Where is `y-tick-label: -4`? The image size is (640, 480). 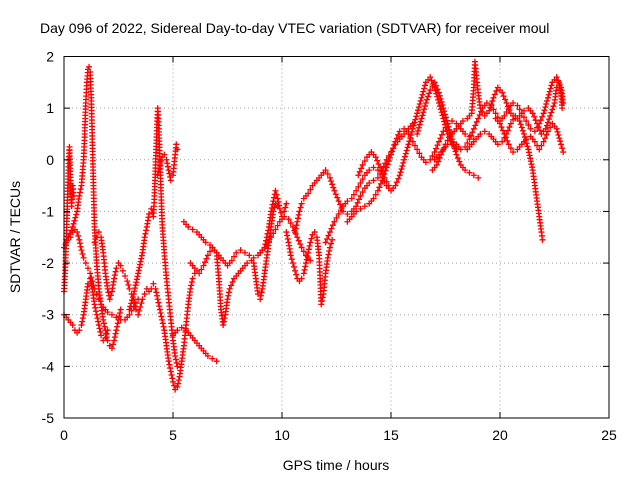
y-tick-label: -4 is located at coordinates (48, 366).